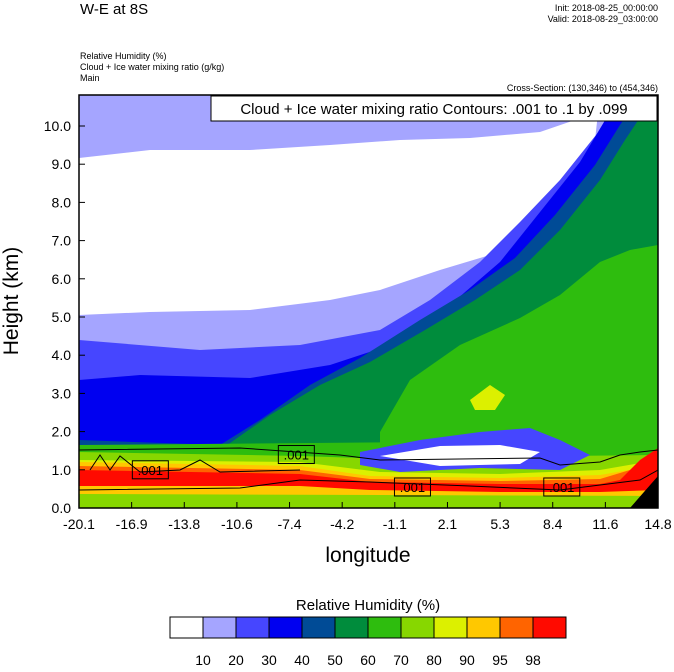 This screenshot has height=672, width=674. Describe the element at coordinates (62, 202) in the screenshot. I see `y-tick-label: 8.0` at that location.